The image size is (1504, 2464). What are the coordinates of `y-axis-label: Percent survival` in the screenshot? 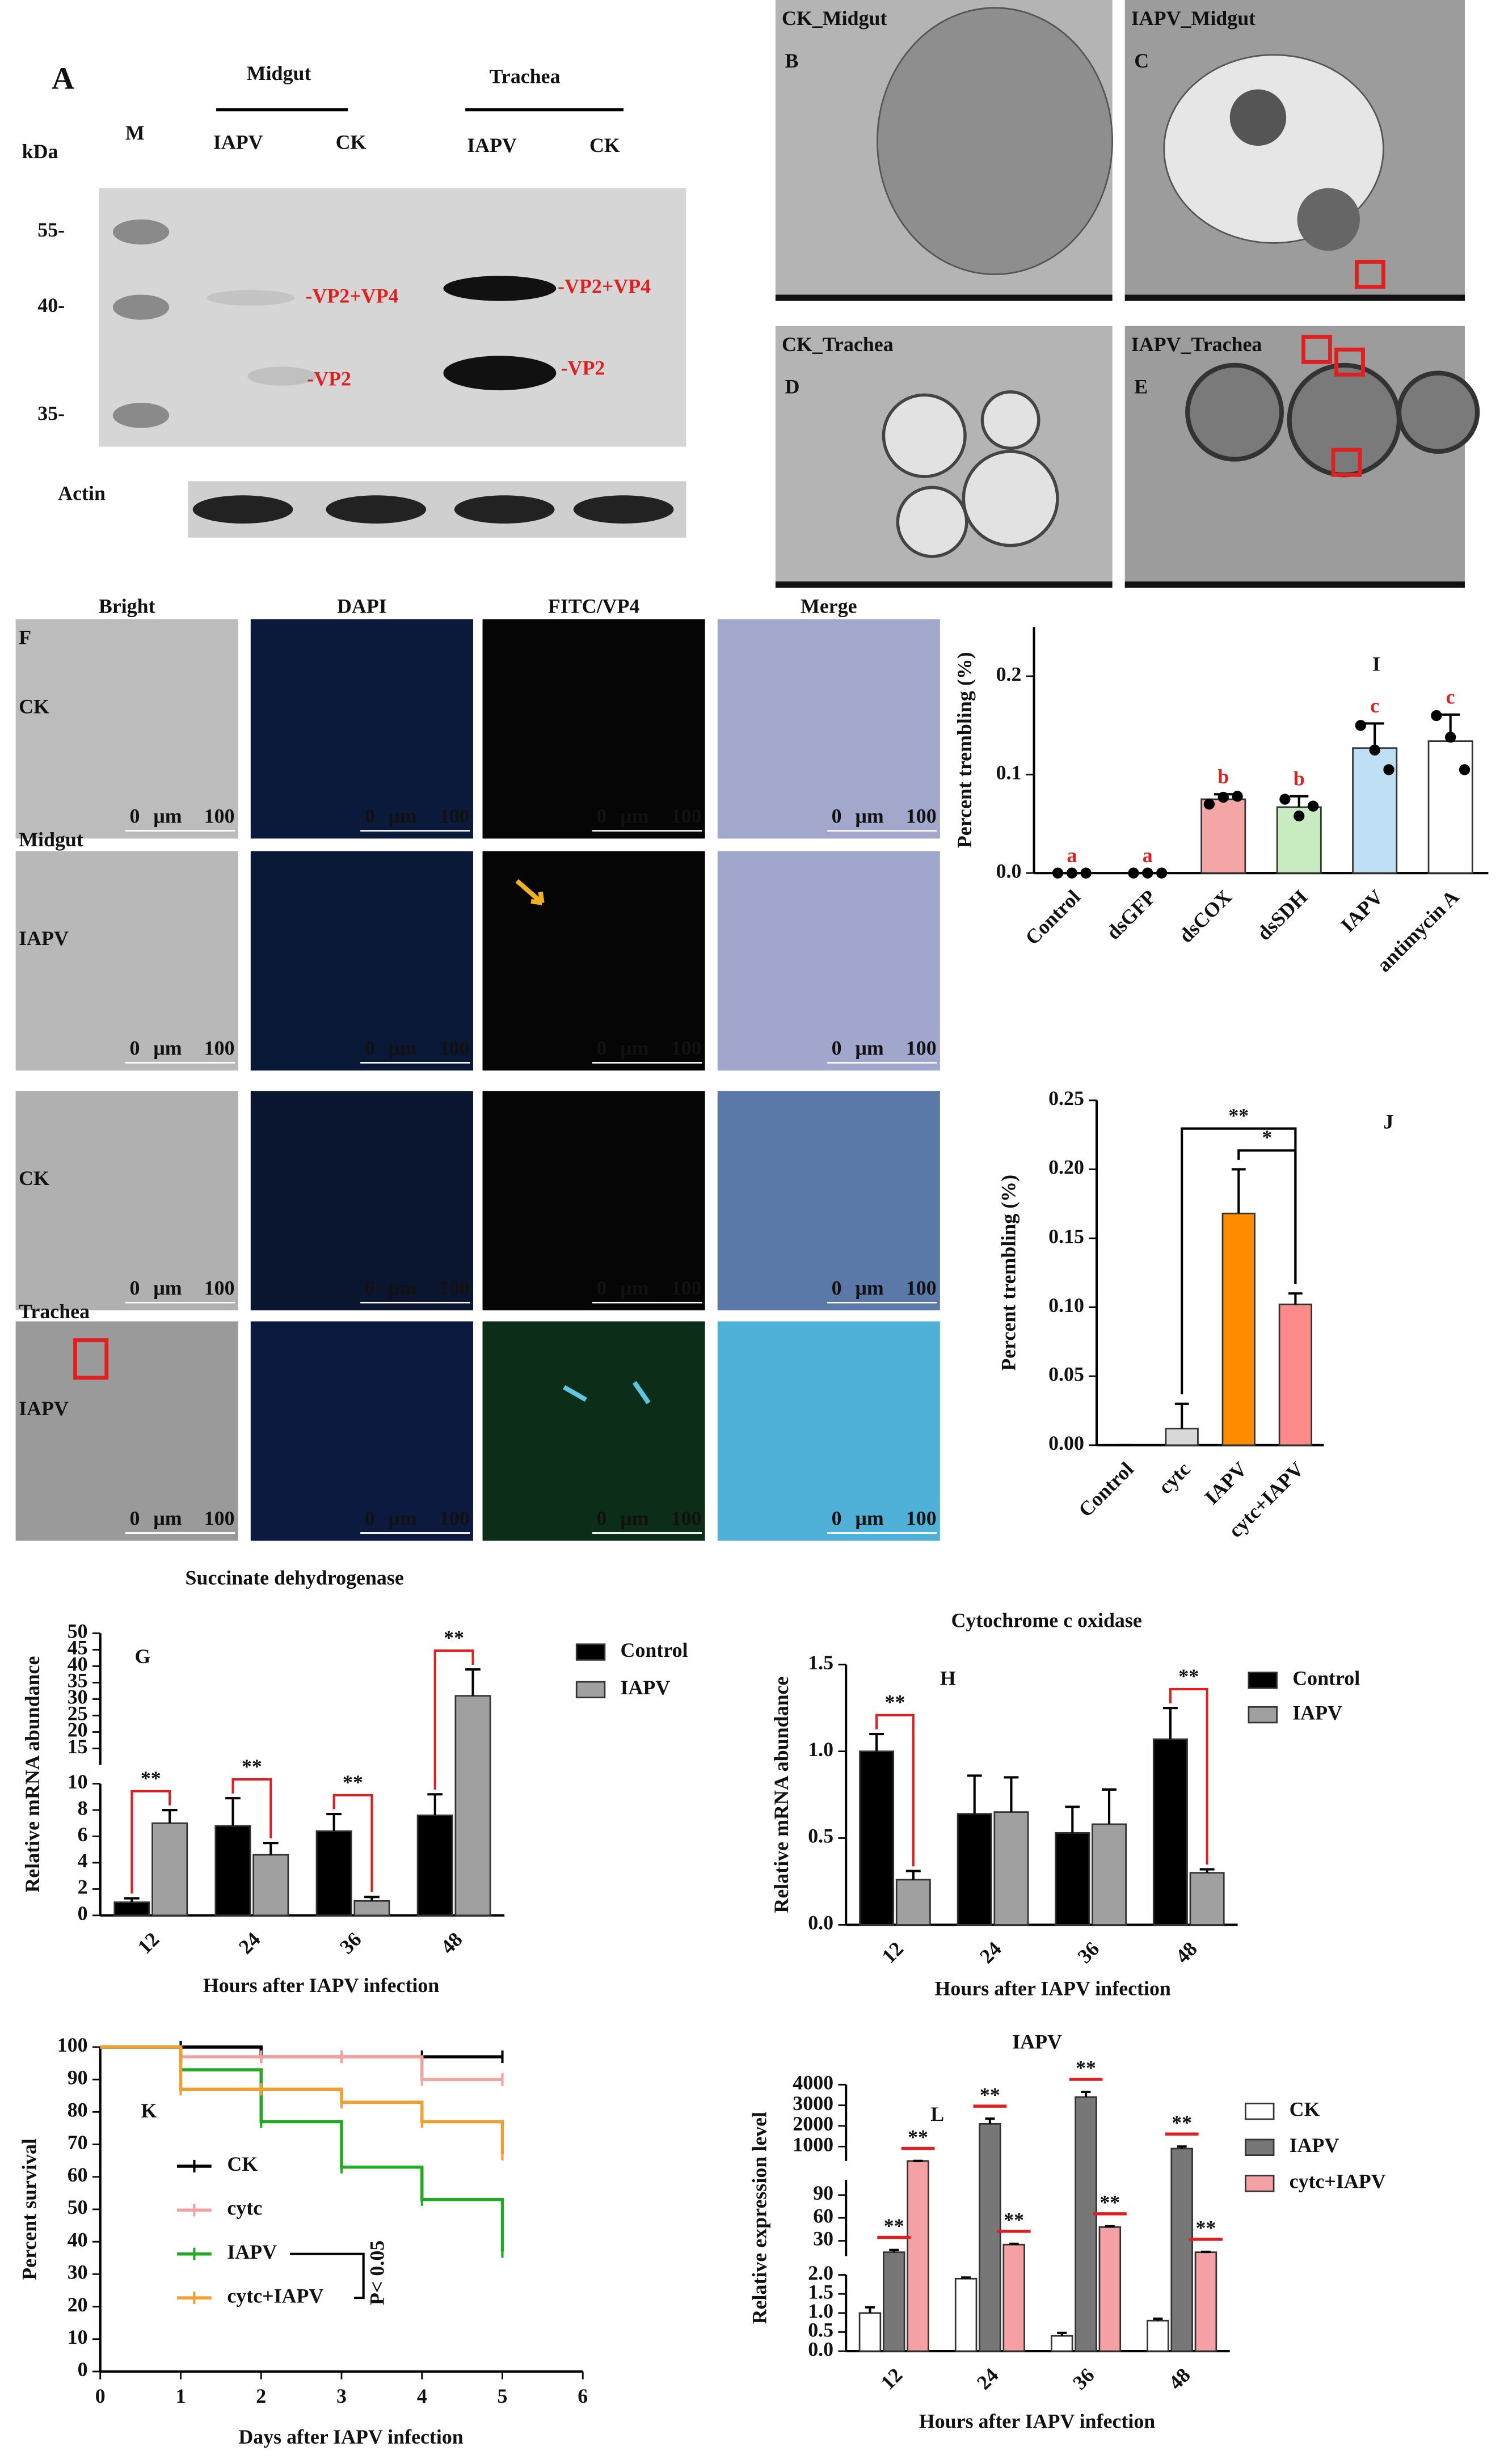 It's located at (29, 2209).